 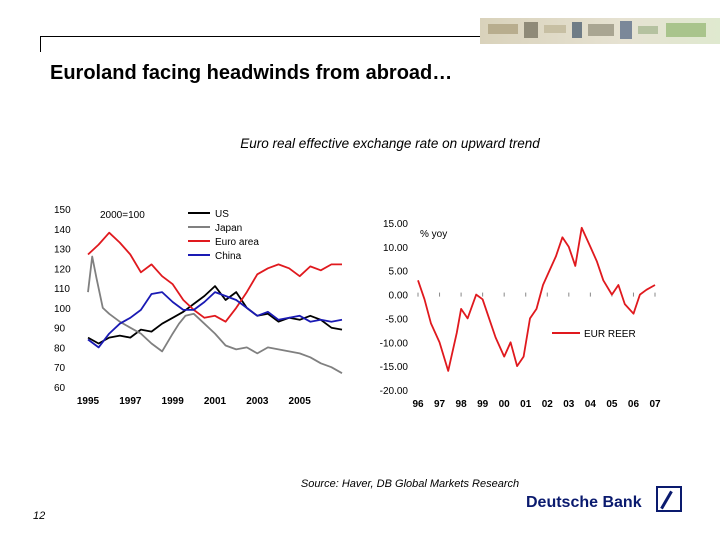 I want to click on y-tick-label: 110, so click(x=62, y=289).